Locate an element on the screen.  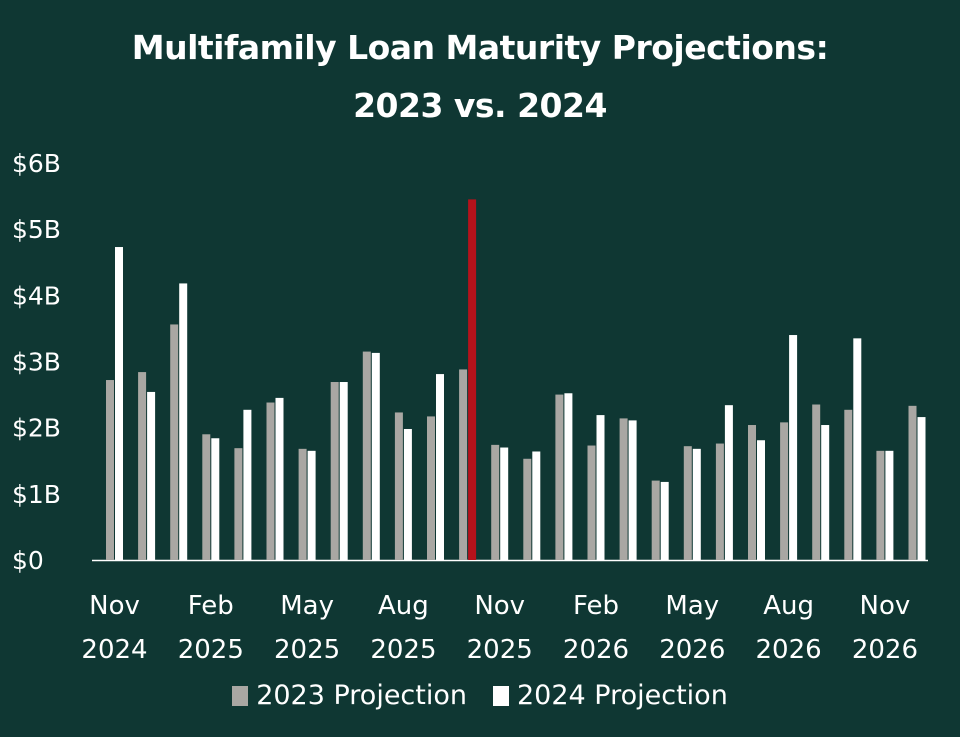
legend-item-2024: 2024 Projection is located at coordinates (610, 695).